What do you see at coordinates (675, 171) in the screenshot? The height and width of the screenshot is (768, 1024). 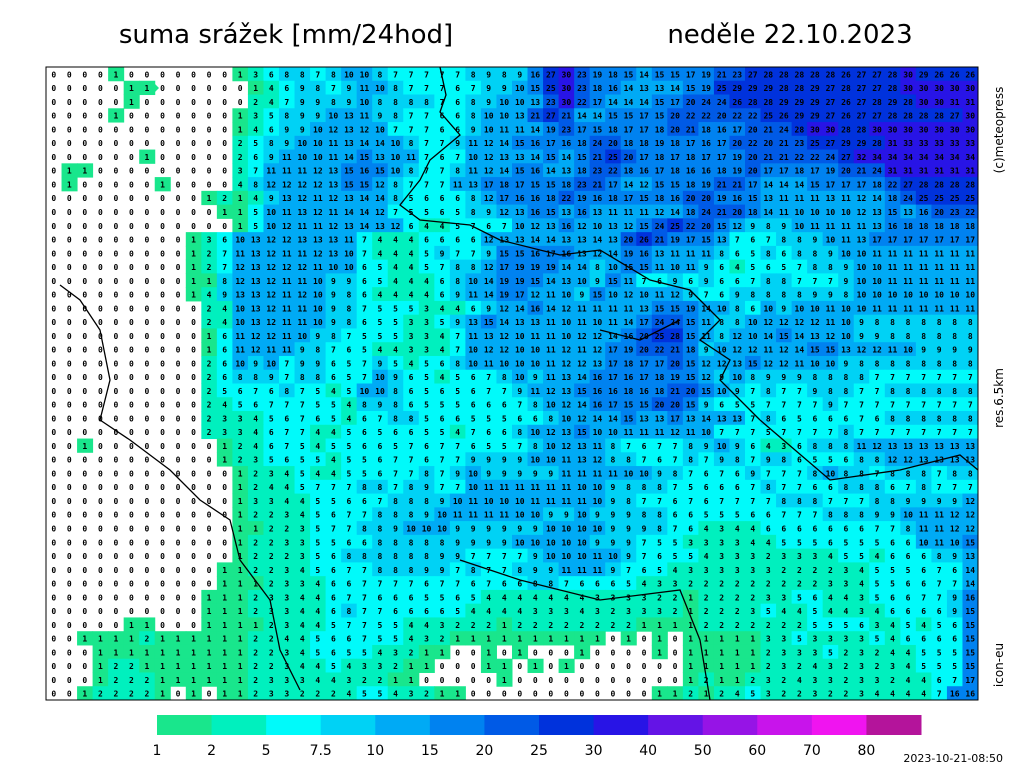 I see `cell-value: 18` at bounding box center [675, 171].